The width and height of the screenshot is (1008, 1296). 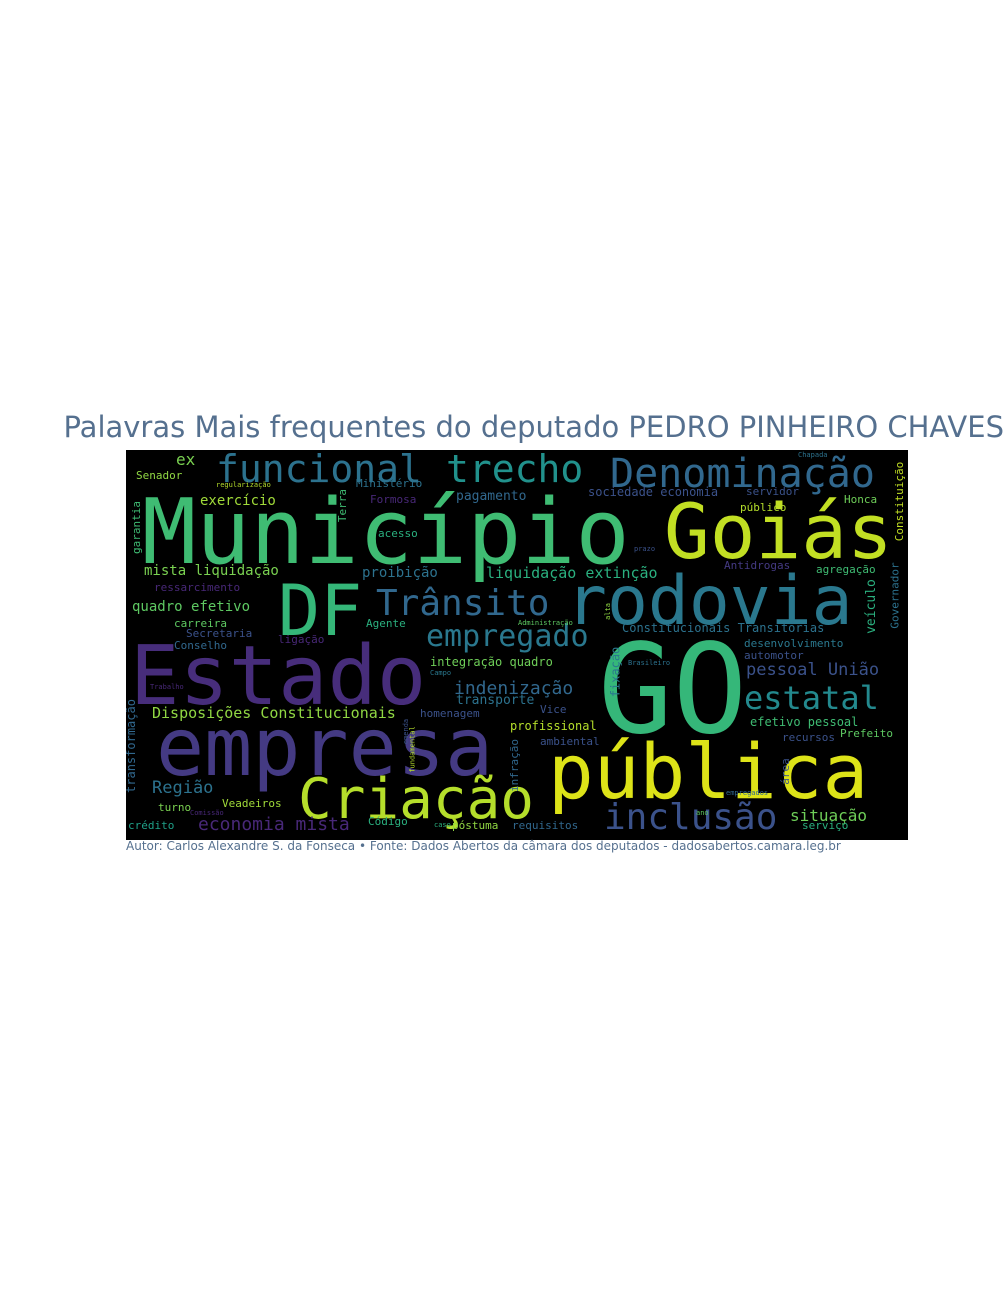 What do you see at coordinates (450, 713) in the screenshot?
I see `cloud-word: homenagem` at bounding box center [450, 713].